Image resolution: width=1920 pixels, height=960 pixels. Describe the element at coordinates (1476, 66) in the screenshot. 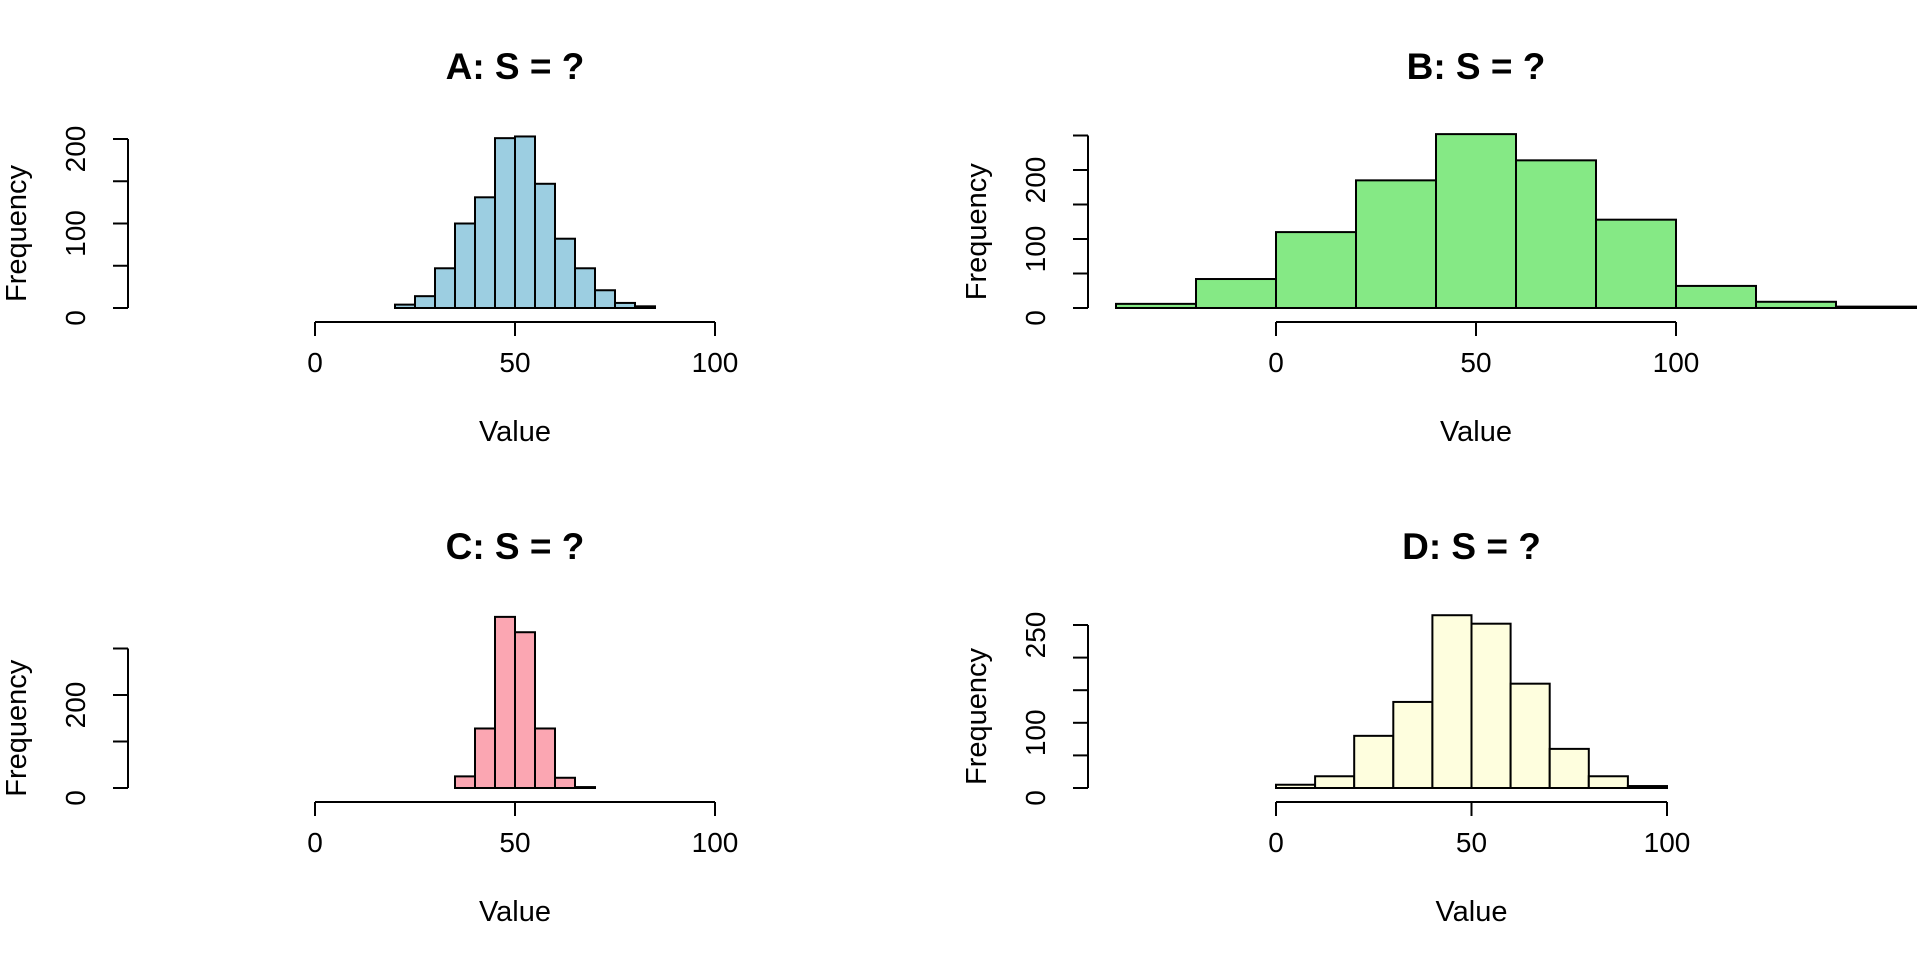

I see `panel-B-title: B: S = ?` at that location.